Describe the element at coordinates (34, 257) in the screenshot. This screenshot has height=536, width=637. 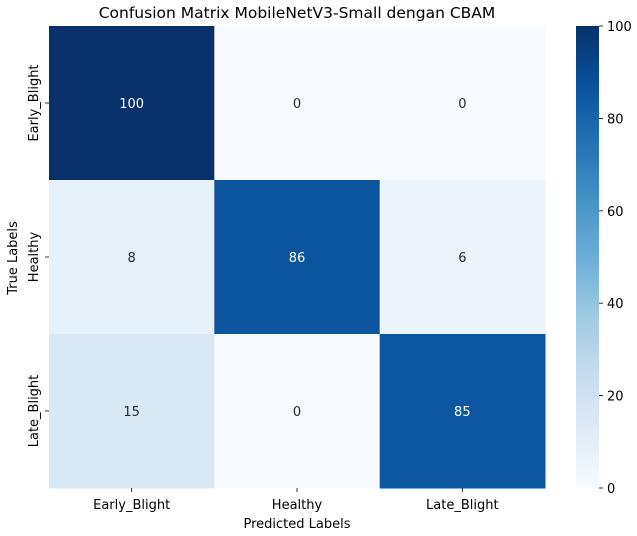
I see `y-tick-label: Healthy` at that location.